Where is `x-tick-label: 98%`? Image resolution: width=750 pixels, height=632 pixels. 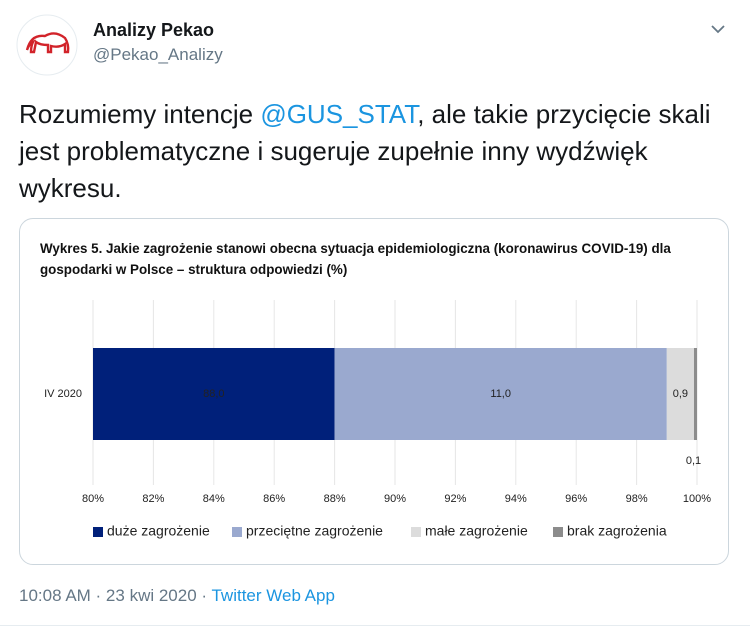
x-tick-label: 98% is located at coordinates (637, 499).